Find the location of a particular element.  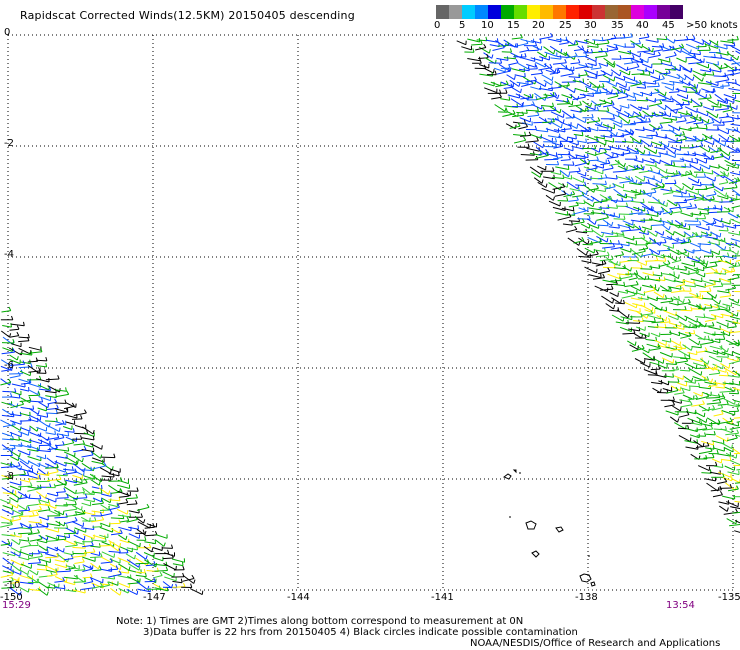

lon-label: -138 is located at coordinates (586, 597).